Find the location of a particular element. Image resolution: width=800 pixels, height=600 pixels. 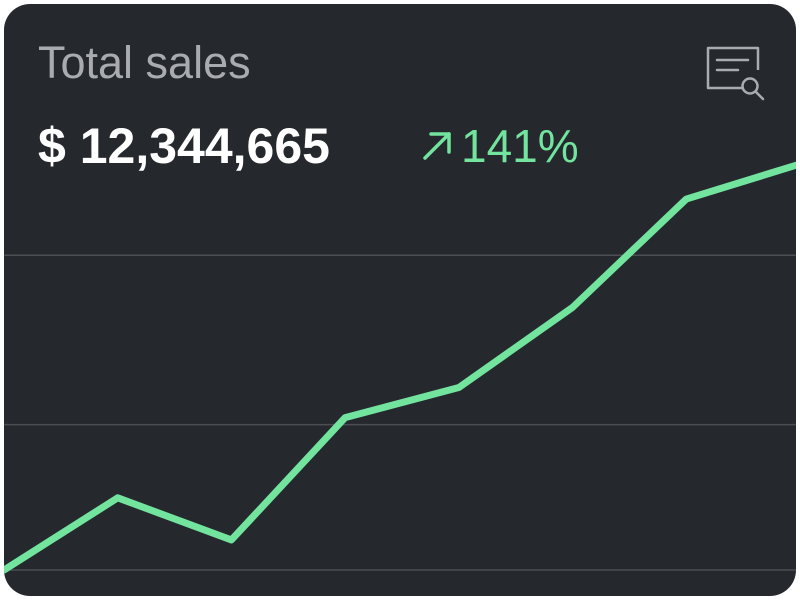

sales-amount: $ 12,344,665 is located at coordinates (184, 146).